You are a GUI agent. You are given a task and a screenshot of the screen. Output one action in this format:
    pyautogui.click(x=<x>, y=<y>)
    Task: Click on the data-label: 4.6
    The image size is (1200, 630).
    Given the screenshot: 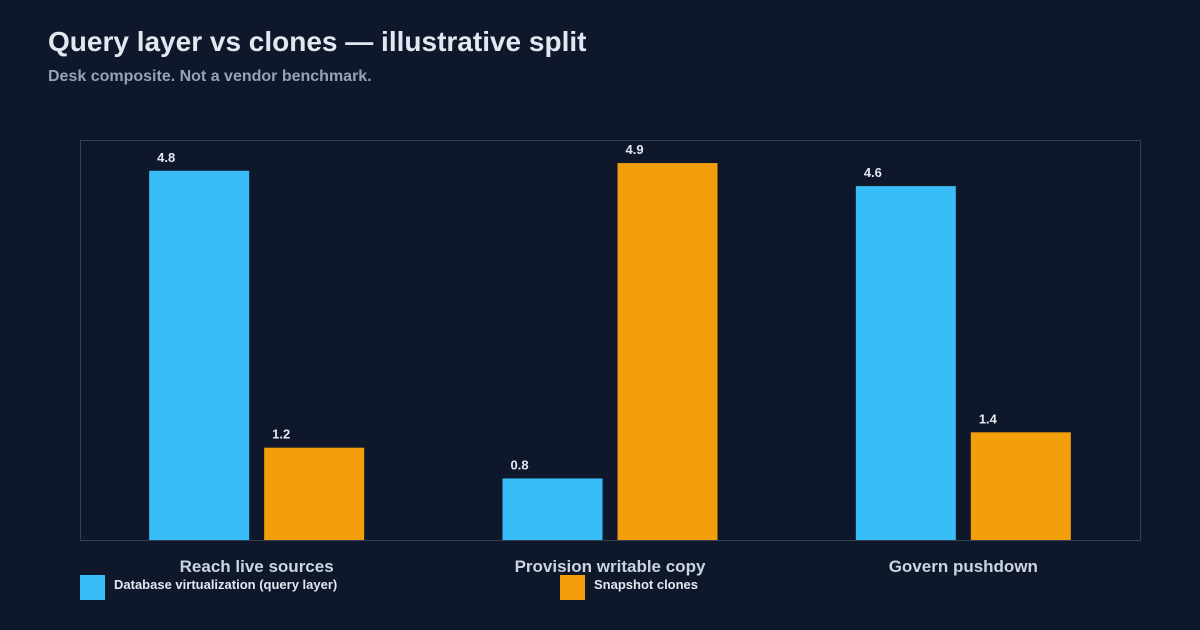 What is the action you would take?
    pyautogui.click(x=873, y=172)
    